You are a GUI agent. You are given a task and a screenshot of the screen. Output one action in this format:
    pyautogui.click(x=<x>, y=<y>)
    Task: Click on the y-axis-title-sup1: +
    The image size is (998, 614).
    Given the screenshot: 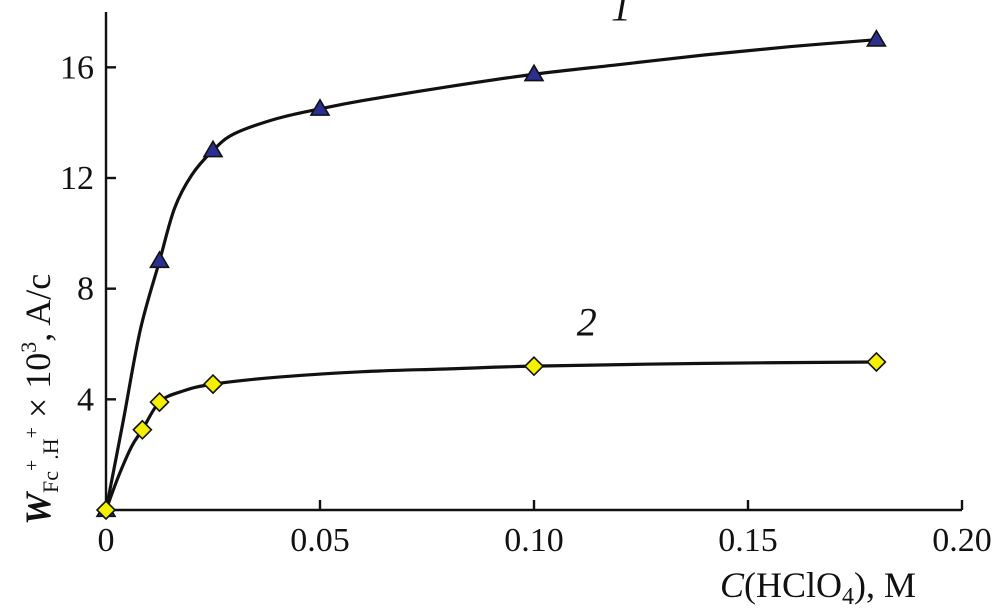 What is the action you would take?
    pyautogui.click(x=32, y=465)
    